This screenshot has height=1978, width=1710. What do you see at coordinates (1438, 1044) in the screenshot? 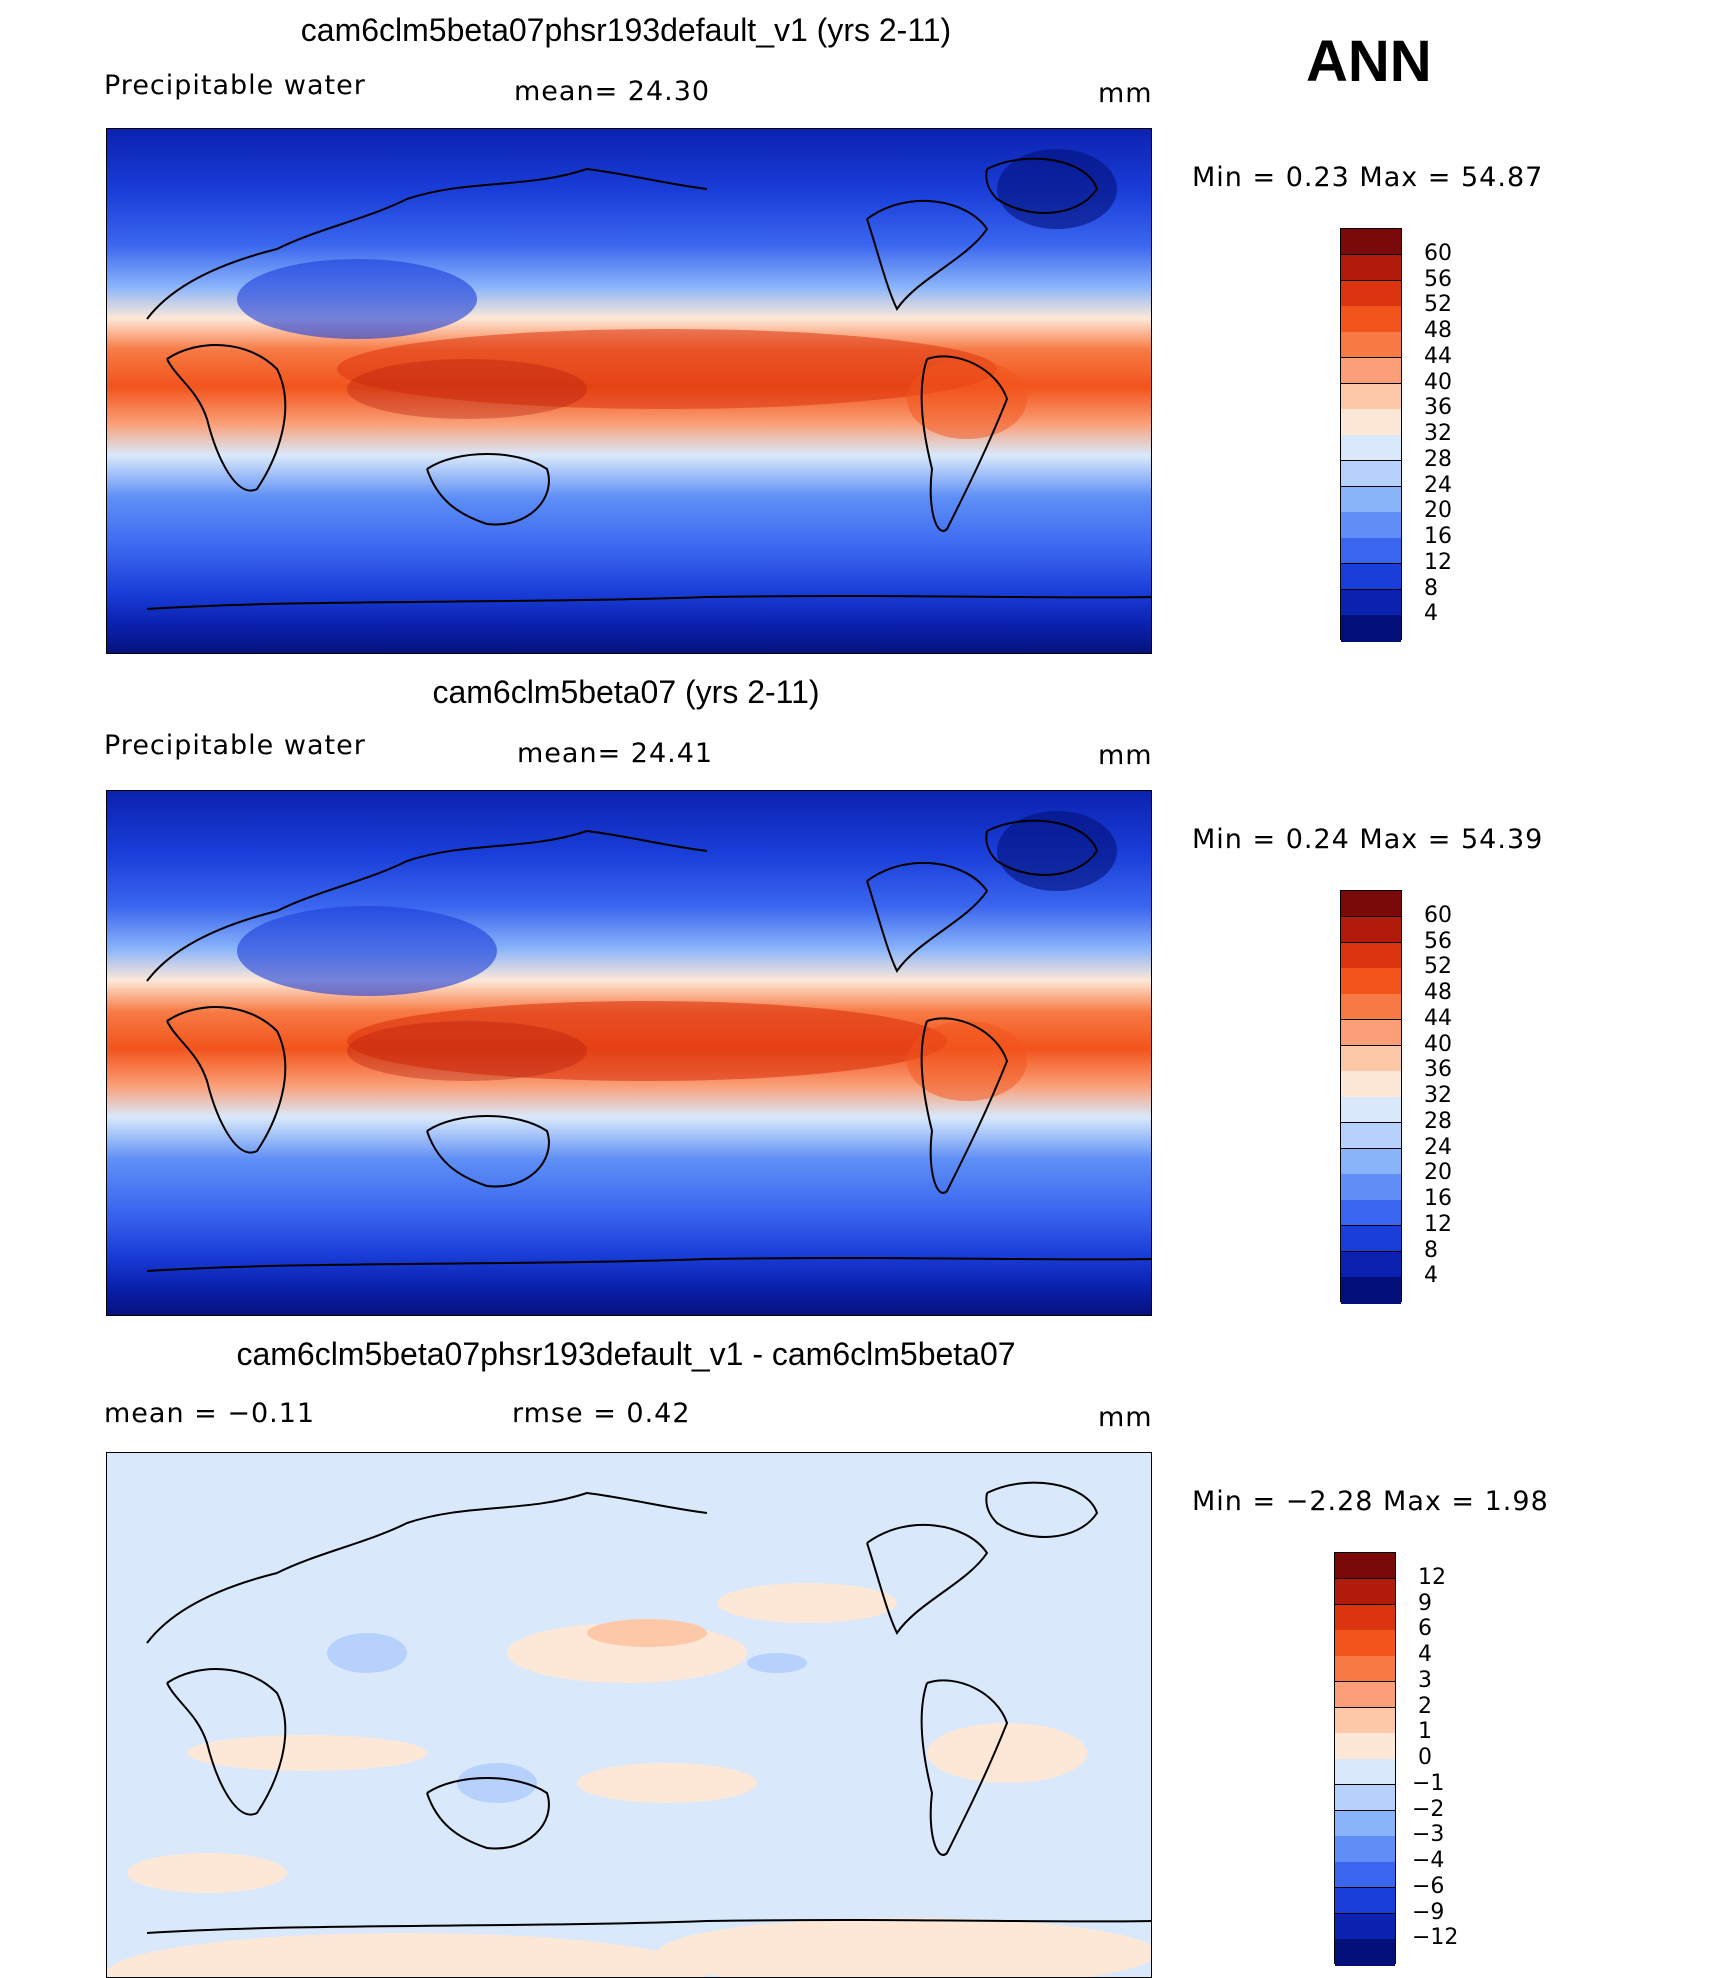
I see `colorbar-tick-label: 40` at bounding box center [1438, 1044].